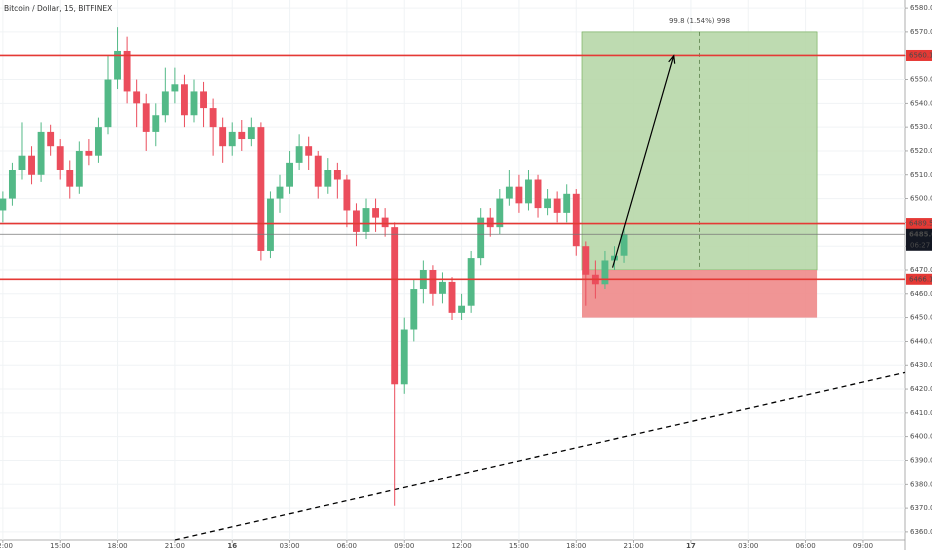 The height and width of the screenshot is (550, 932). Describe the element at coordinates (643, 161) in the screenshot. I see `arrow-shaft` at that location.